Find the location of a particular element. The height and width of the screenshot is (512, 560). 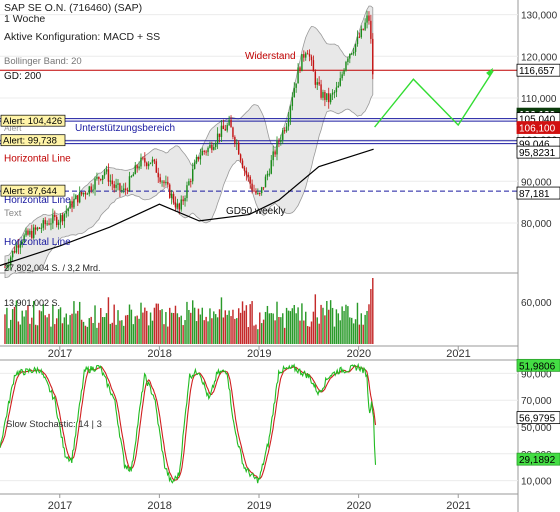

x-tick-label-bottom: 2018 is located at coordinates (159, 506).